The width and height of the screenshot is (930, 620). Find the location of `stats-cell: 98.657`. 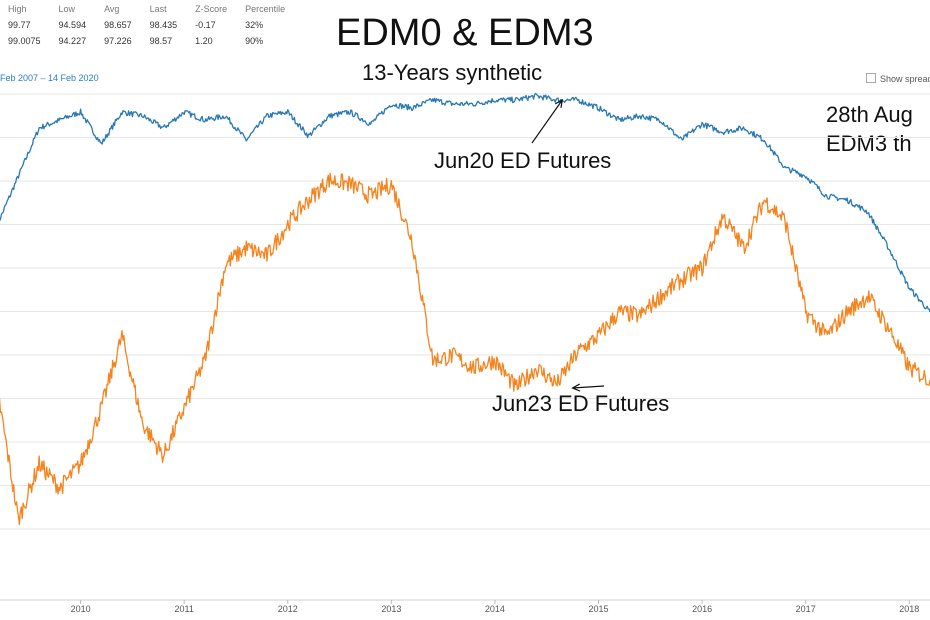

stats-cell: 98.657 is located at coordinates (118, 25).